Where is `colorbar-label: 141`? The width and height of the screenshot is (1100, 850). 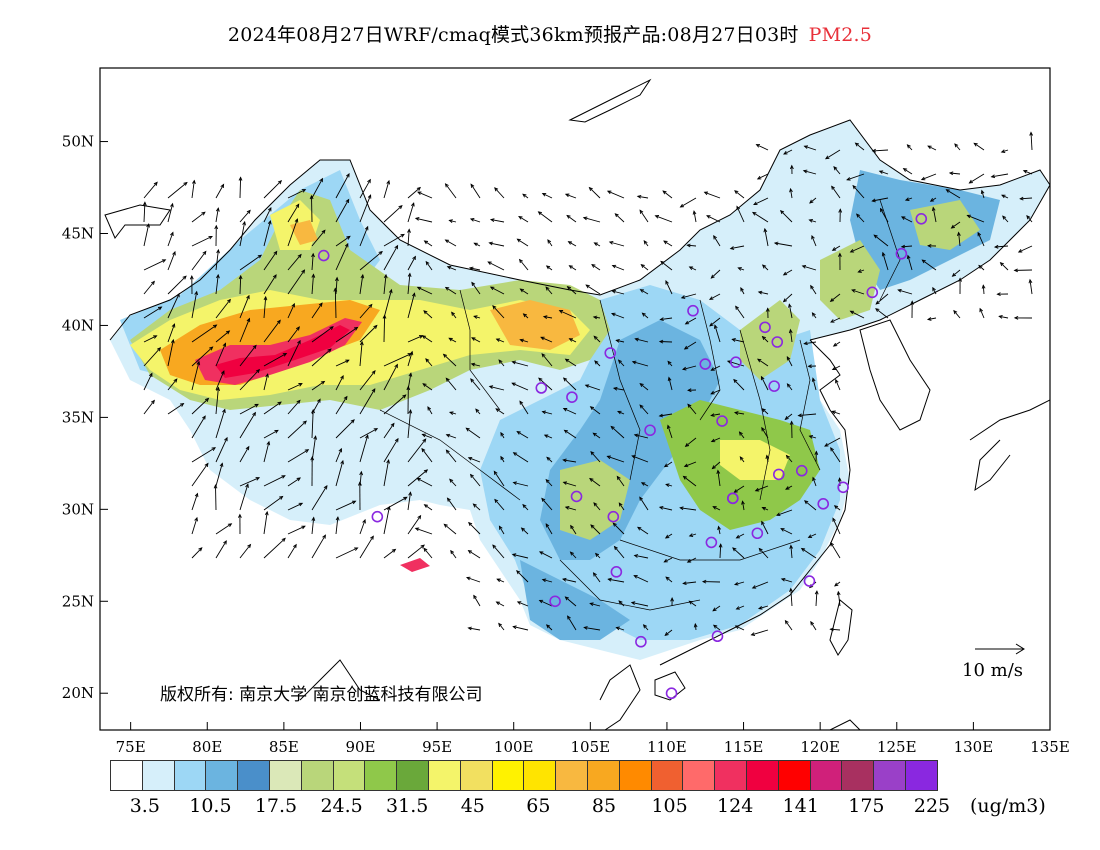
colorbar-label: 141 is located at coordinates (800, 806).